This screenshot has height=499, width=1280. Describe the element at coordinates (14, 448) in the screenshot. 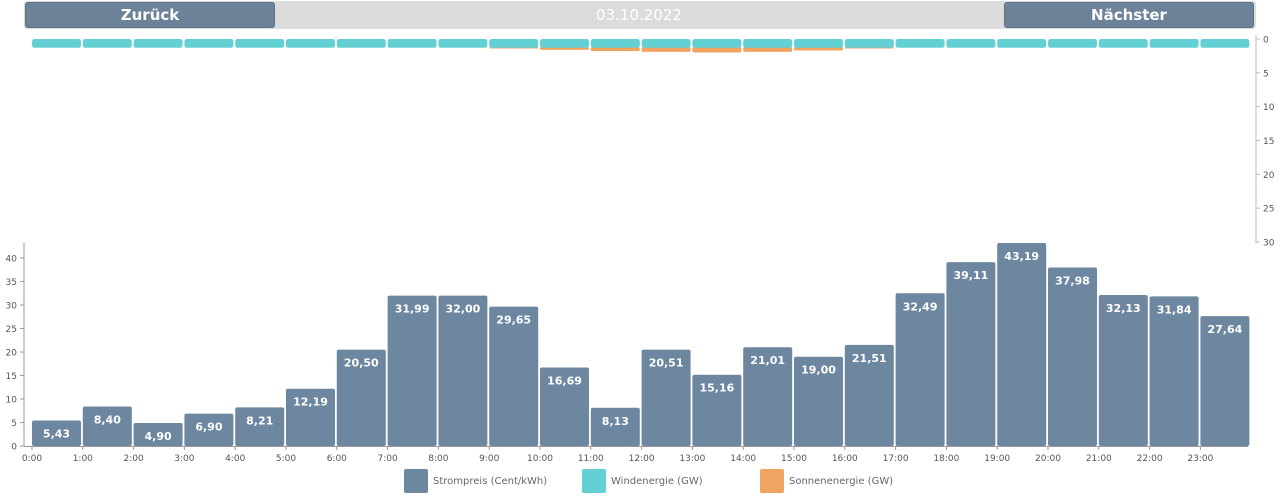

I see `price-y-tick-label: 0` at that location.